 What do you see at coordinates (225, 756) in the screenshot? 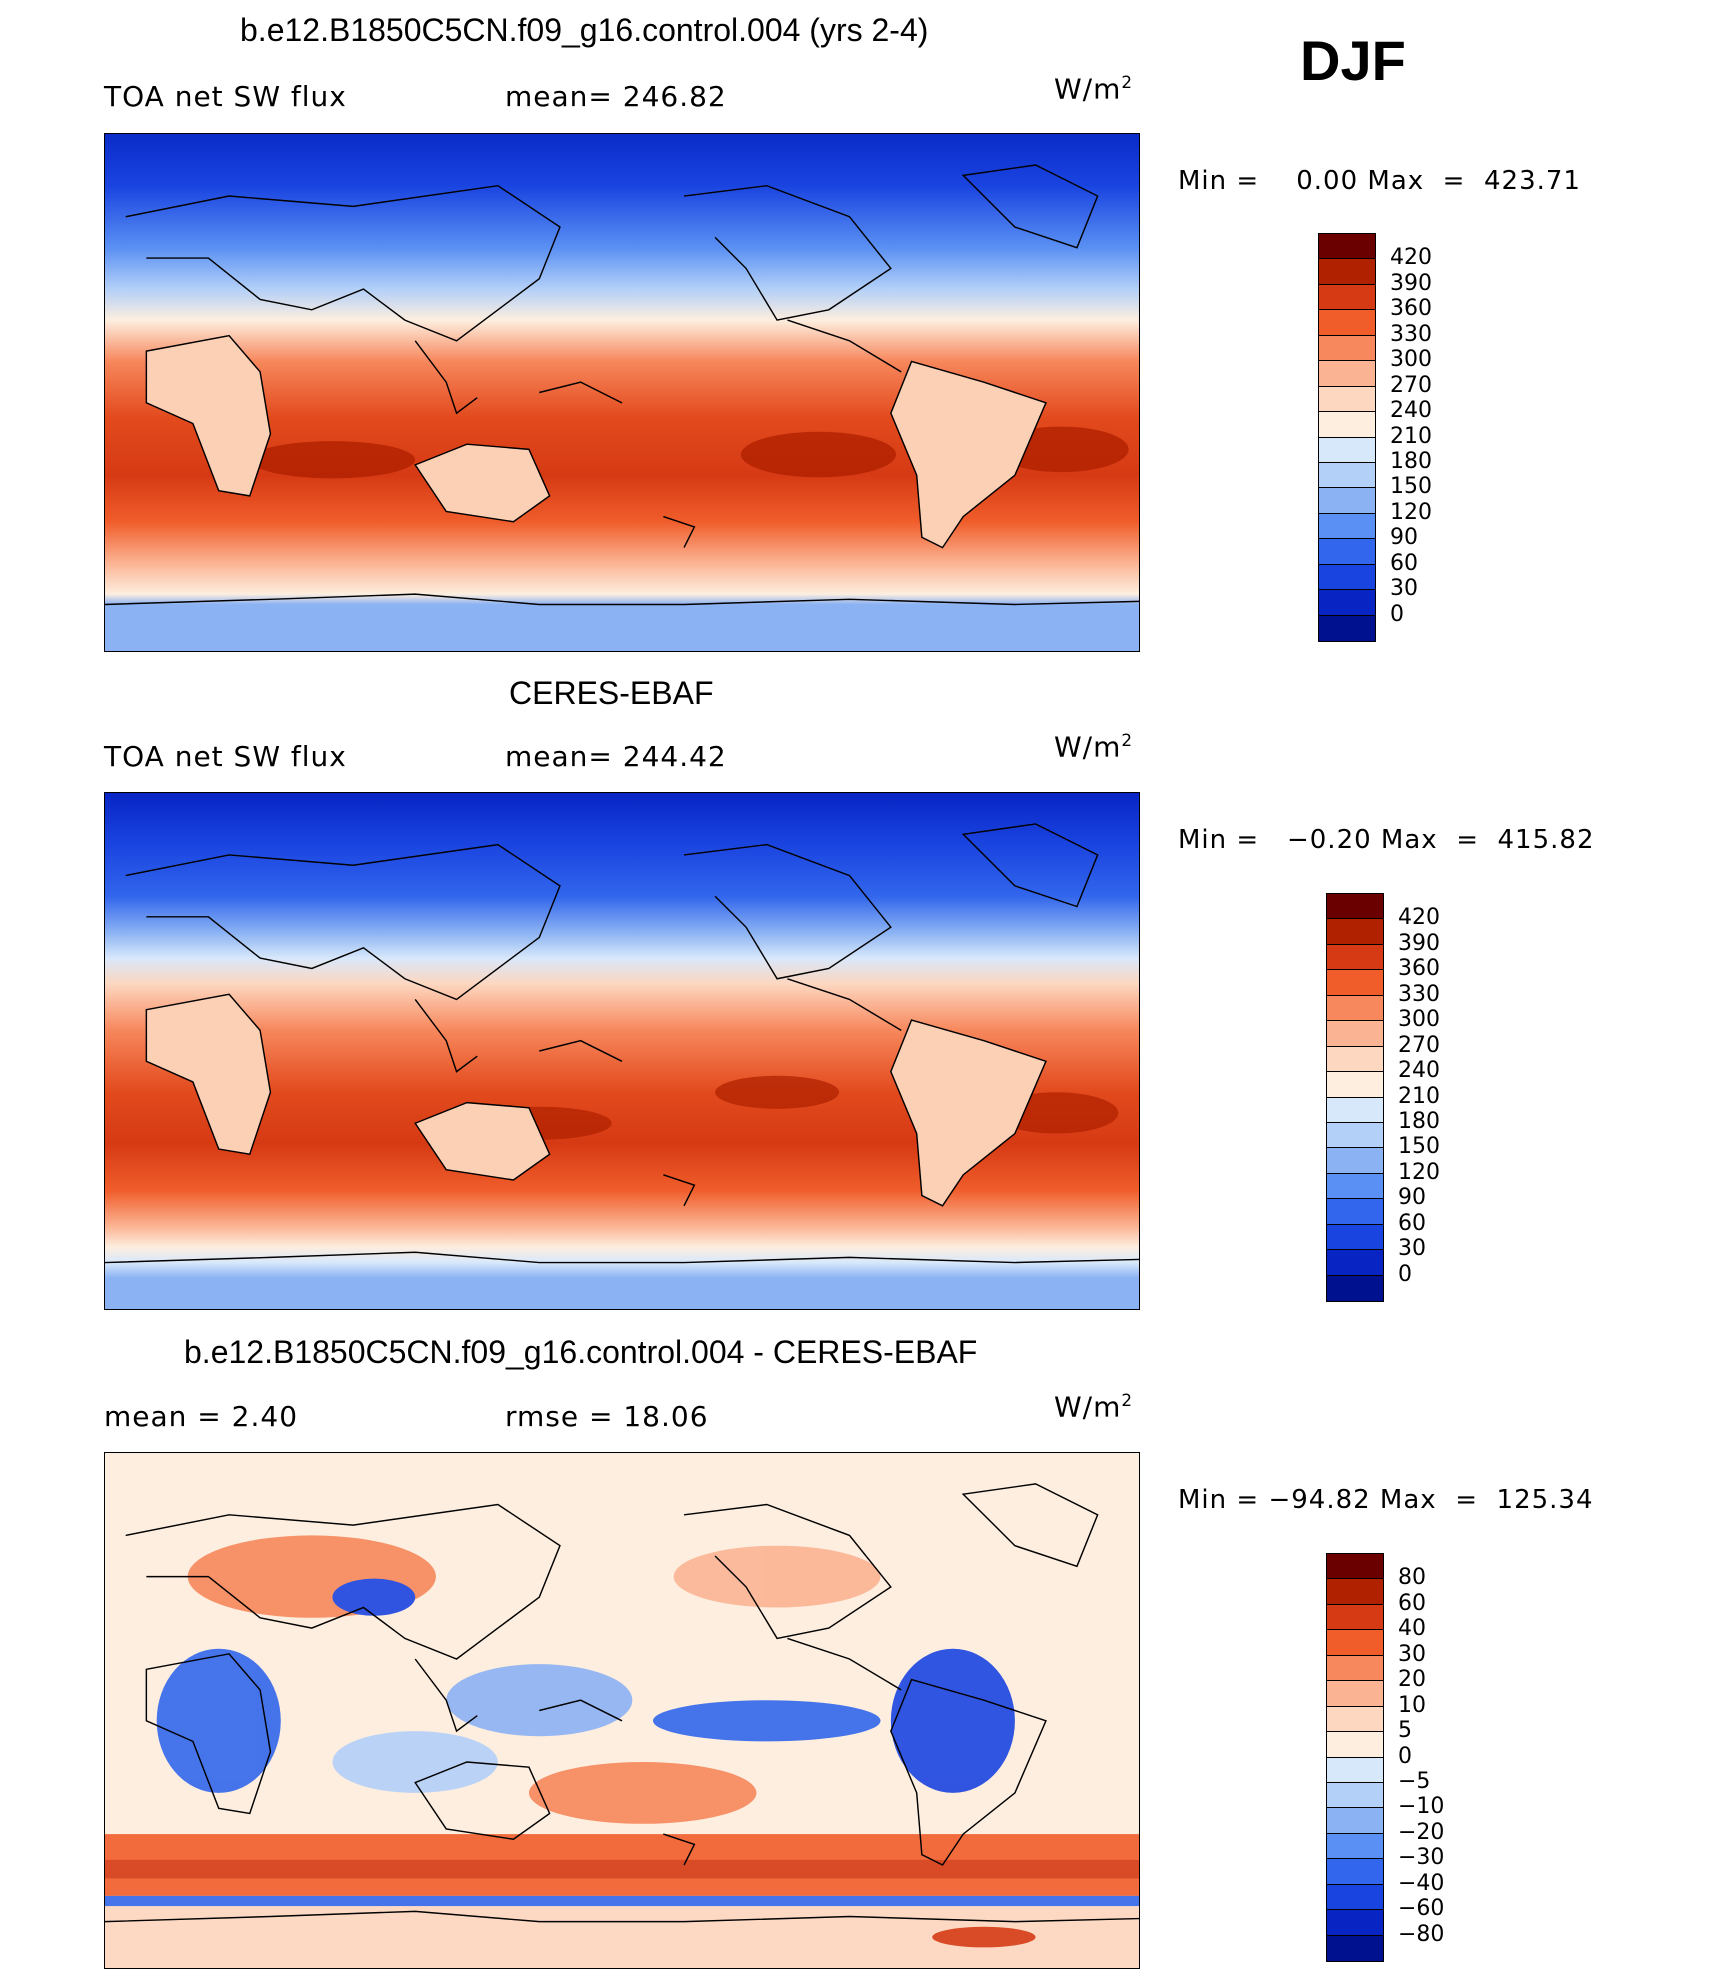
I see `panel-left-label-obs: TOA net SW flux` at bounding box center [225, 756].